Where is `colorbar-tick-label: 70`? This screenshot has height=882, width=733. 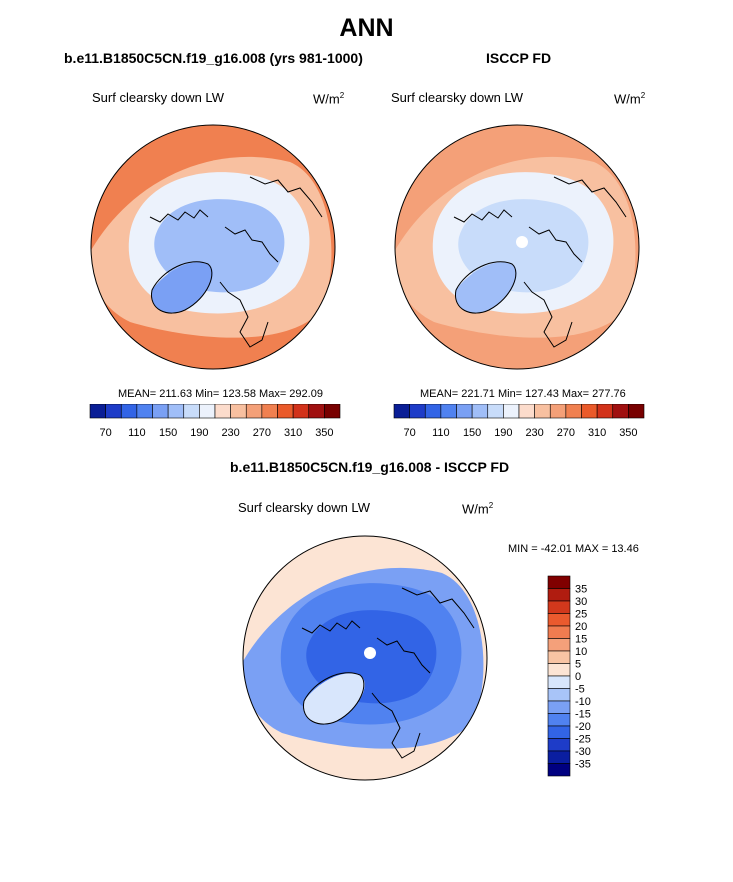
colorbar-tick-label: 70 is located at coordinates (106, 433).